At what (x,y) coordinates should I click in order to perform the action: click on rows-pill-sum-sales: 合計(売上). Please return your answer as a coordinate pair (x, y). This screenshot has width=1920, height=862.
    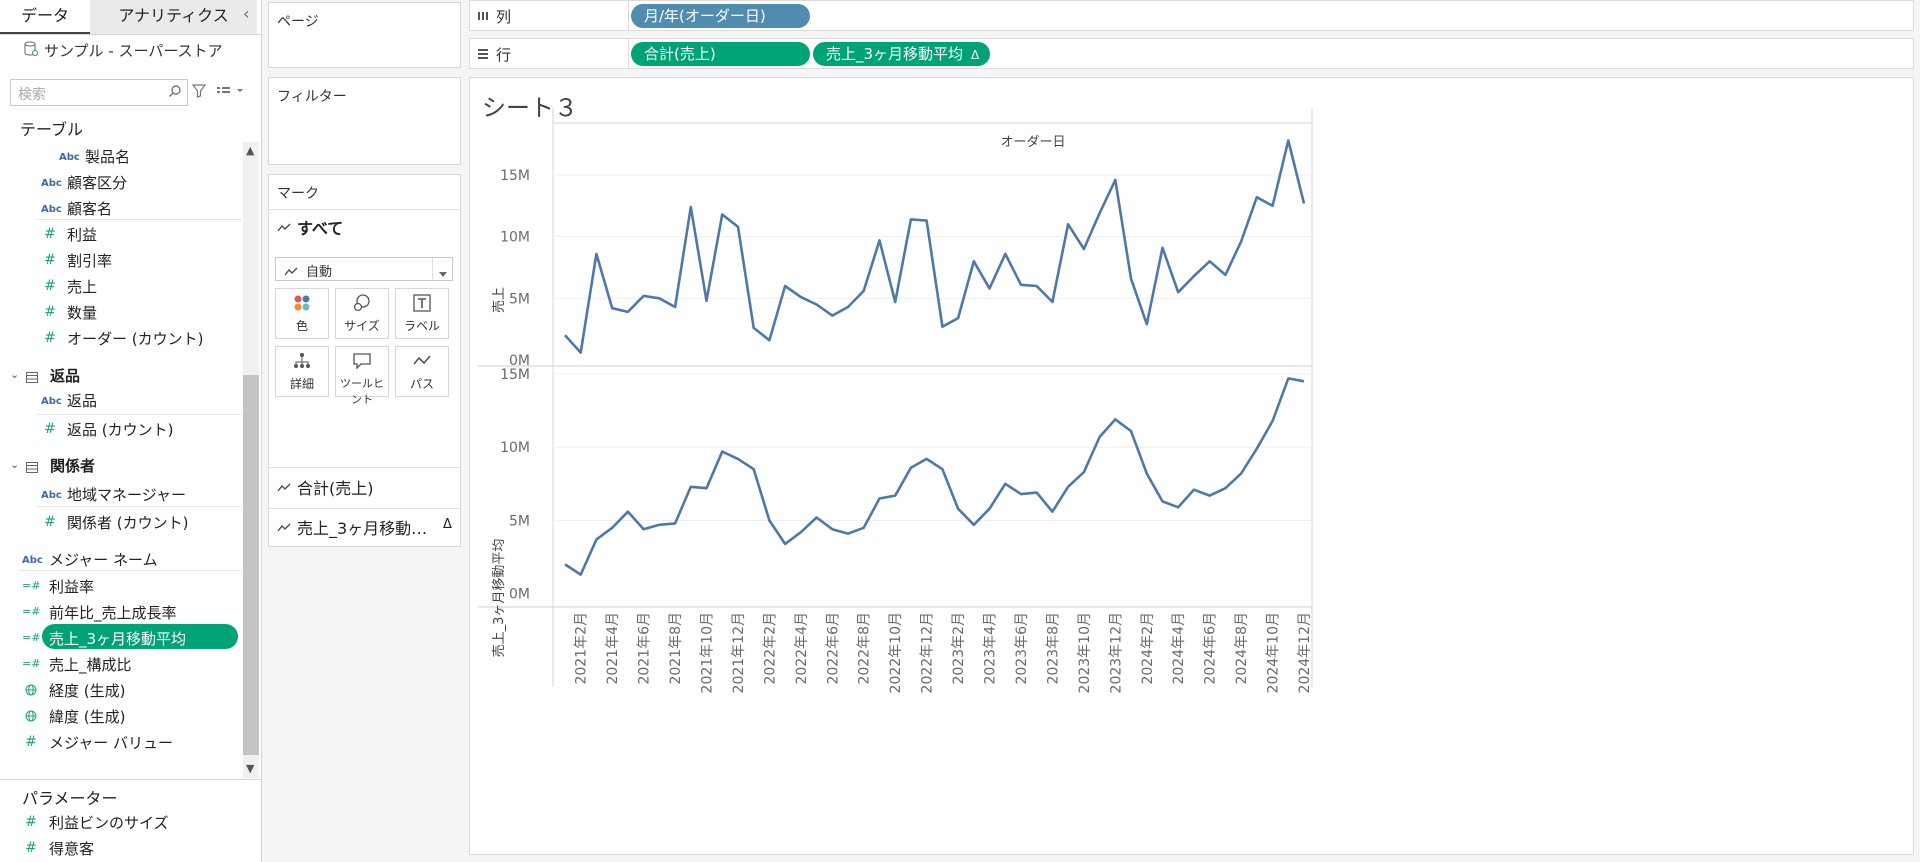
    Looking at the image, I should click on (720, 54).